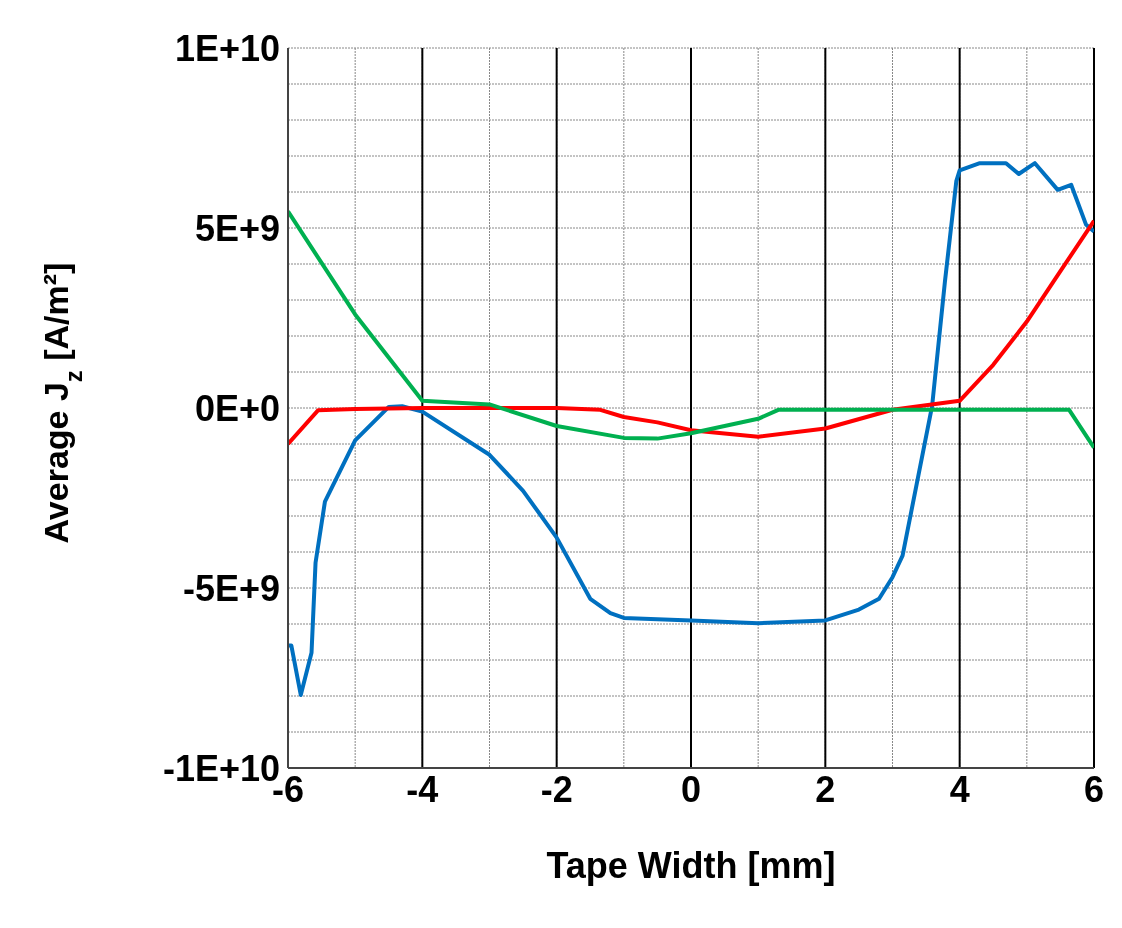 The height and width of the screenshot is (928, 1122). What do you see at coordinates (231, 588) in the screenshot?
I see `y-tick-label: -5E+9` at bounding box center [231, 588].